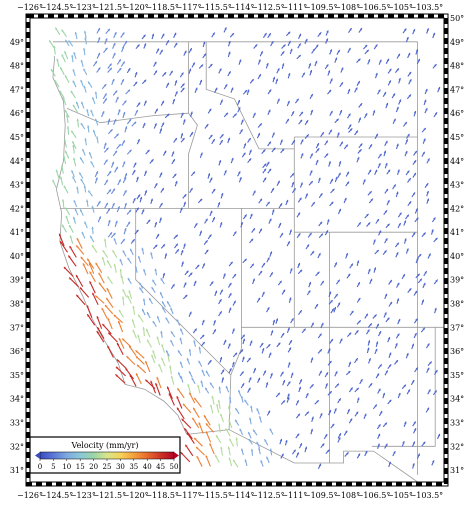  I want to click on top-tick-label: −124.5°, so click(57, 7).